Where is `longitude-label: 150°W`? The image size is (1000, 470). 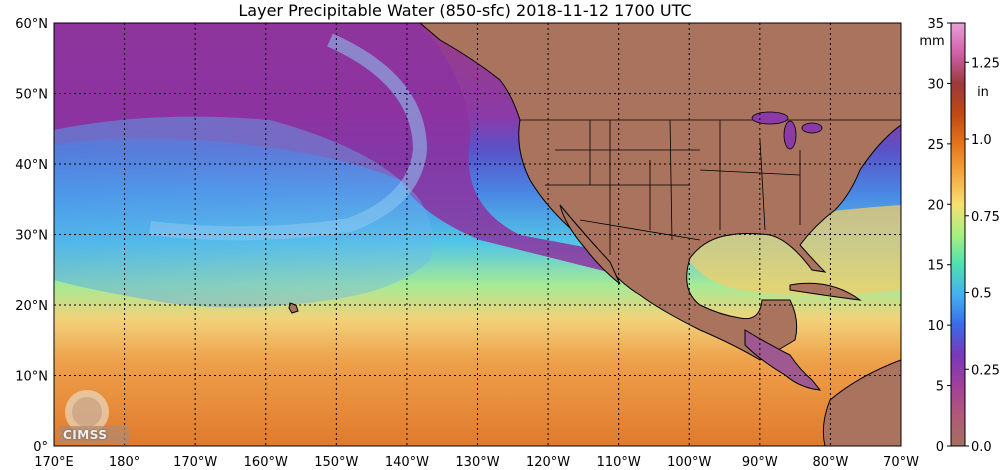
longitude-label: 150°W is located at coordinates (336, 462).